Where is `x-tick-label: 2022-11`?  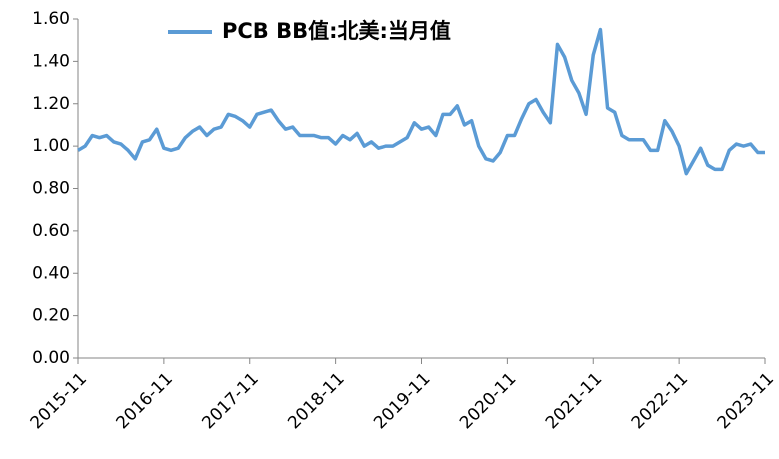 x-tick-label: 2022-11 is located at coordinates (660, 401).